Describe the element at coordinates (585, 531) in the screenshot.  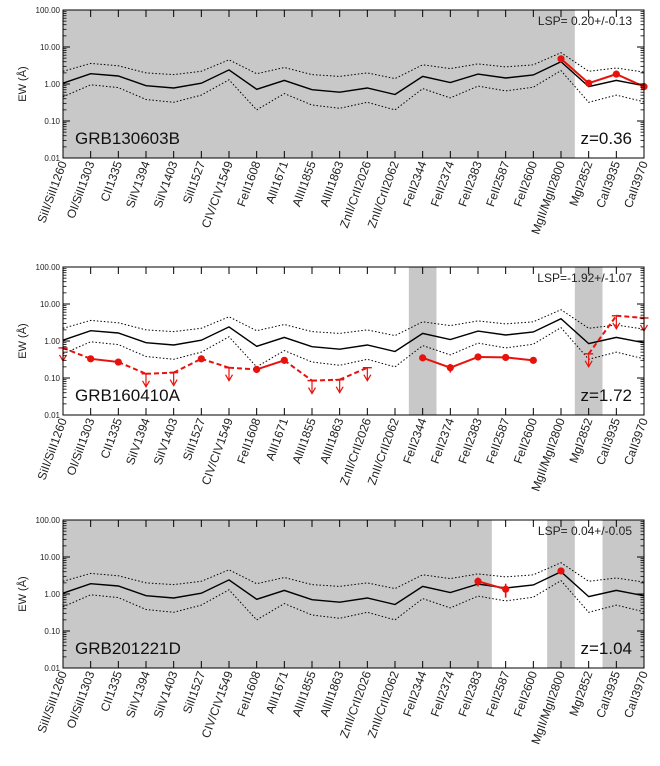
I see `lsp-label: LSP= 0.04+/-0.05` at that location.